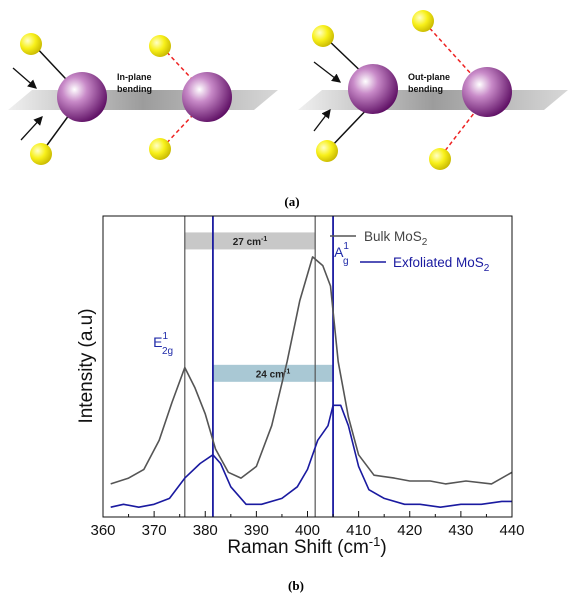 The image size is (585, 597). Describe the element at coordinates (396, 238) in the screenshot. I see `legend-label-bulk: Bulk MoS2` at that location.